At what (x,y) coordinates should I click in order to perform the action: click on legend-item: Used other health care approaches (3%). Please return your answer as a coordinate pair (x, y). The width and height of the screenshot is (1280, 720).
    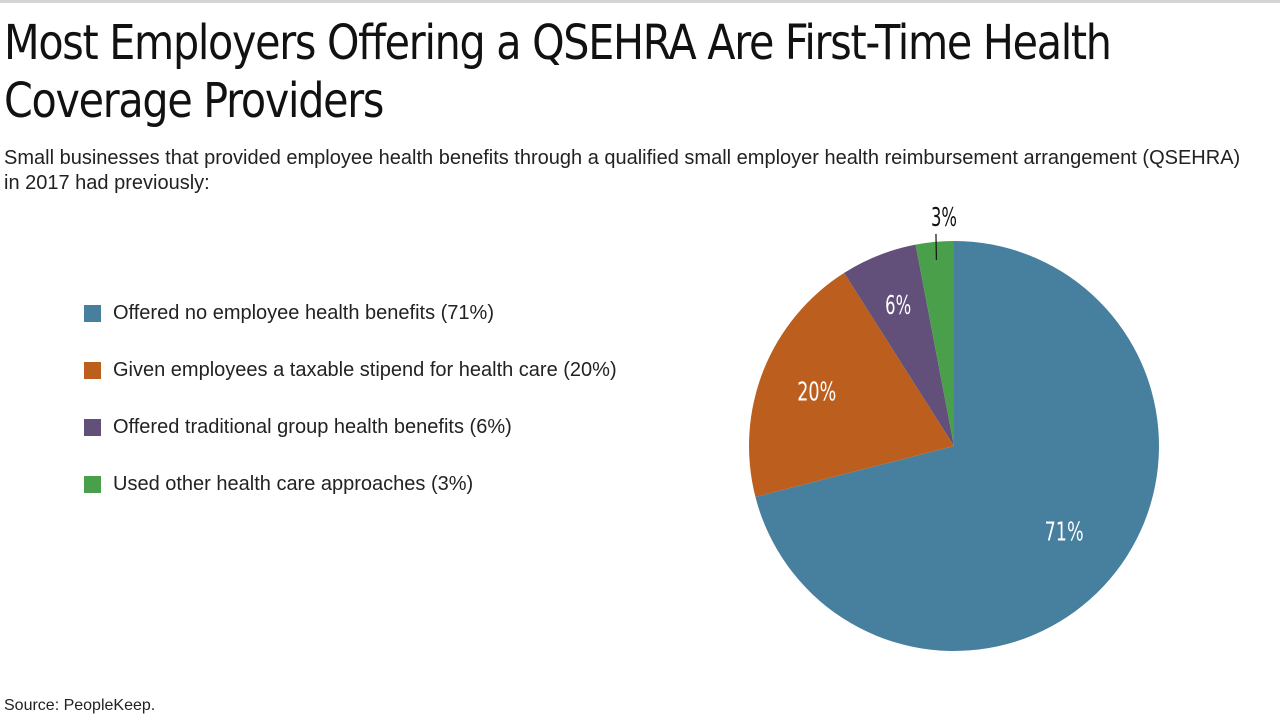
    Looking at the image, I should click on (350, 484).